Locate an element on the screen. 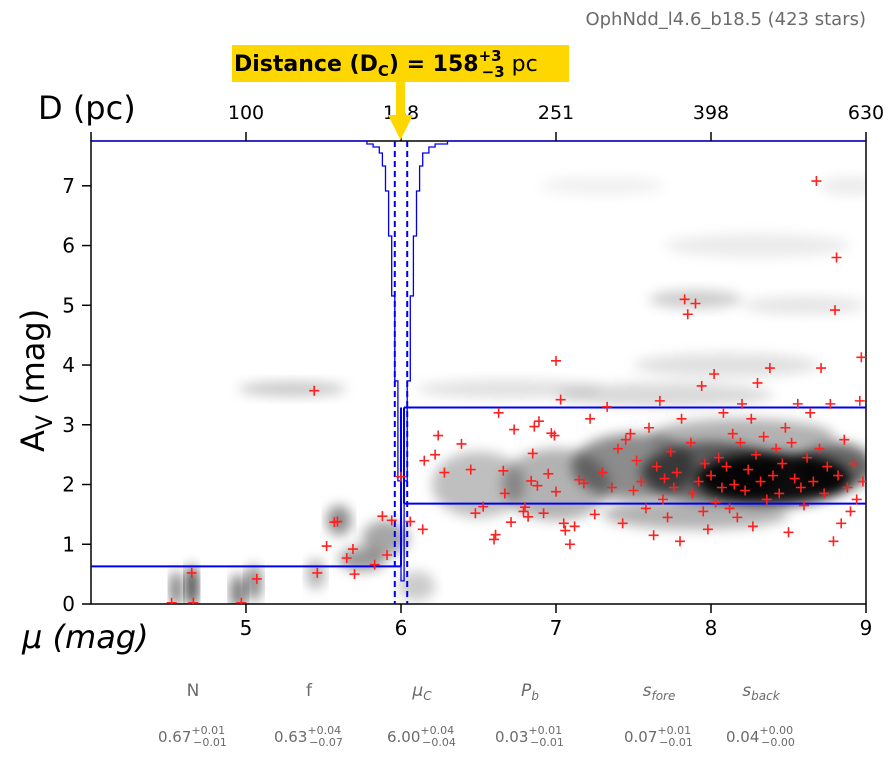 This screenshot has width=895, height=759. top-tick-label: 630 is located at coordinates (866, 113).